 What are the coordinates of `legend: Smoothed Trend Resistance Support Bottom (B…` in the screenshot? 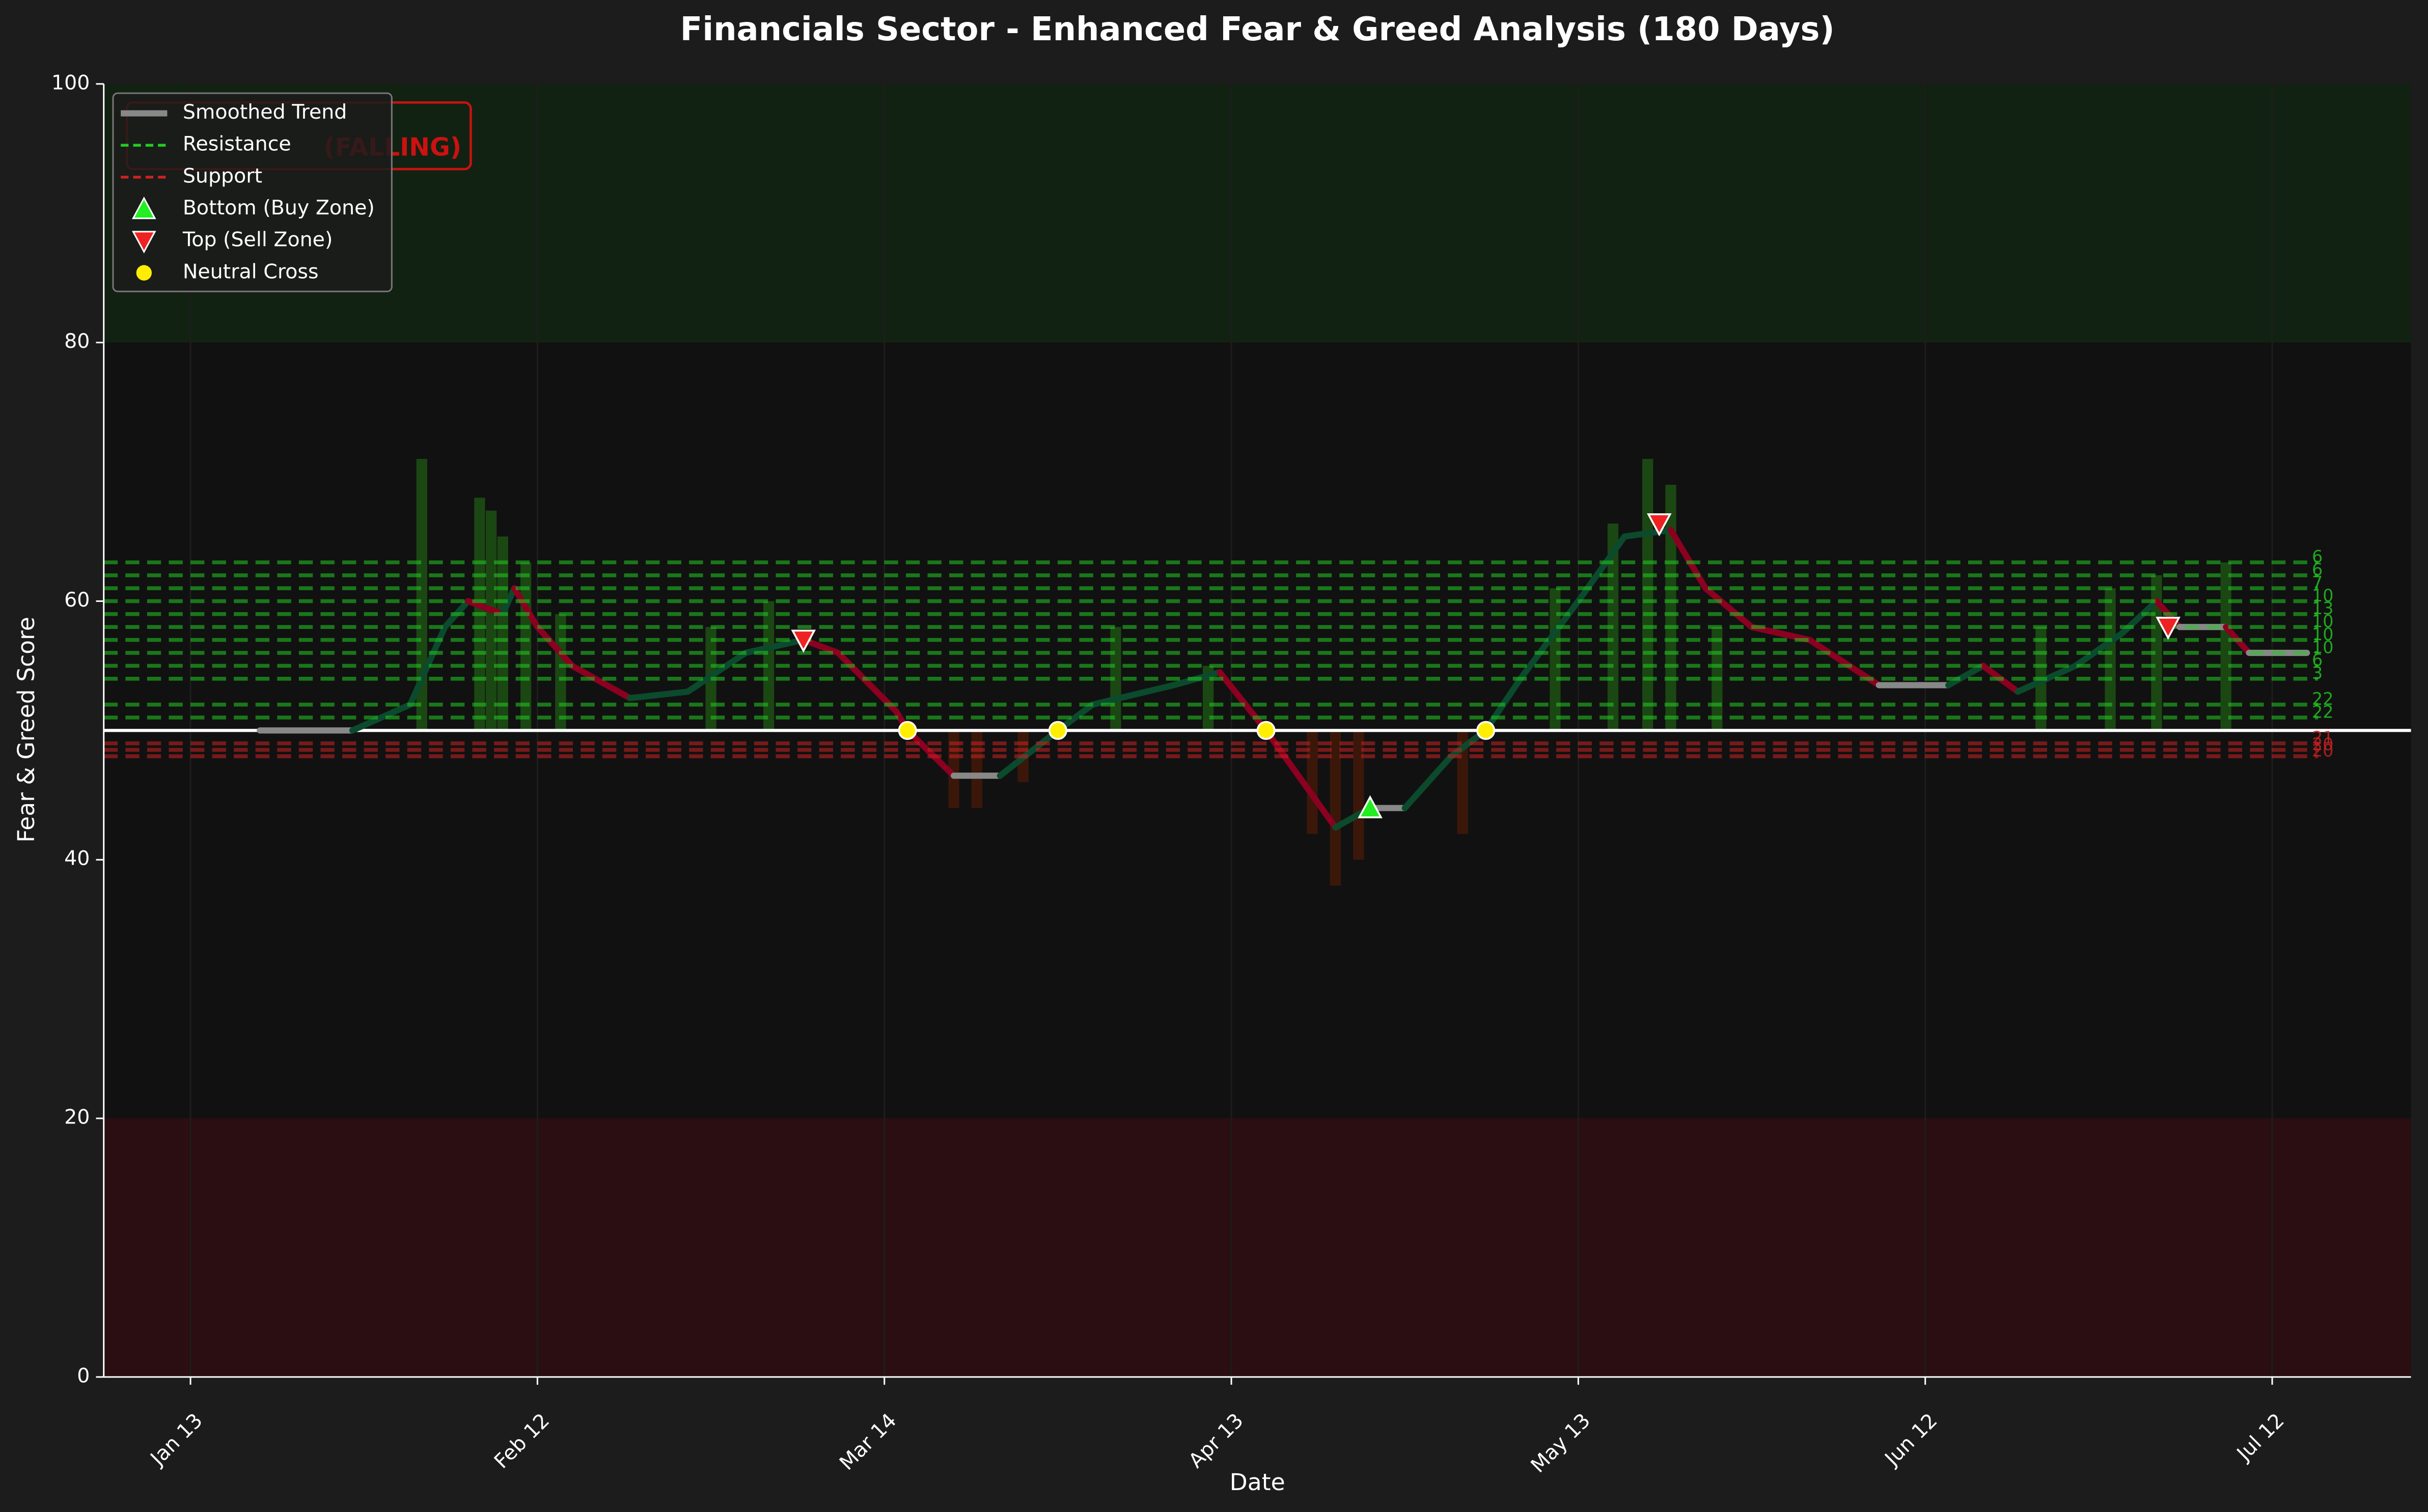 It's located at (253, 192).